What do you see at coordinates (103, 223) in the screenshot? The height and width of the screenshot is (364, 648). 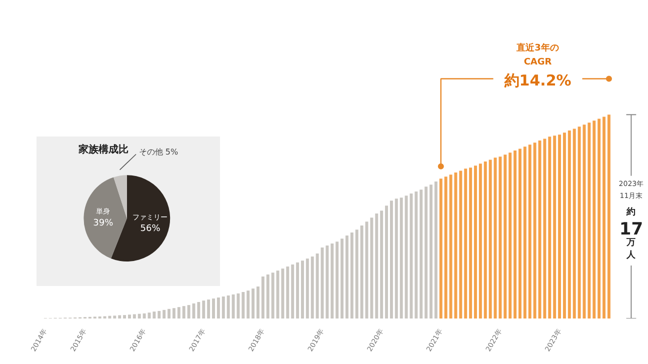 I see `data-label: 39%` at bounding box center [103, 223].